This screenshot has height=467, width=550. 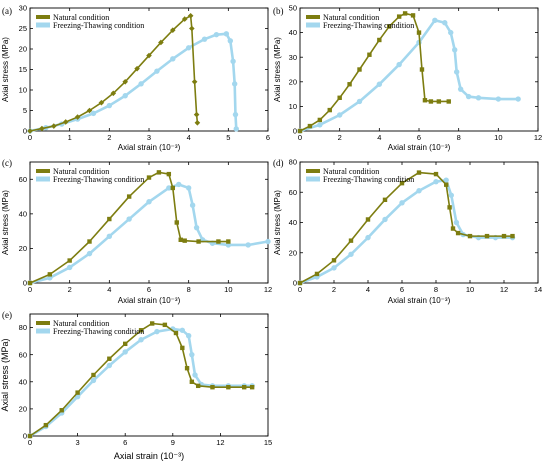 What do you see at coordinates (149, 147) in the screenshot?
I see `x-axis-label: Axial strain (10⁻³)` at bounding box center [149, 147].